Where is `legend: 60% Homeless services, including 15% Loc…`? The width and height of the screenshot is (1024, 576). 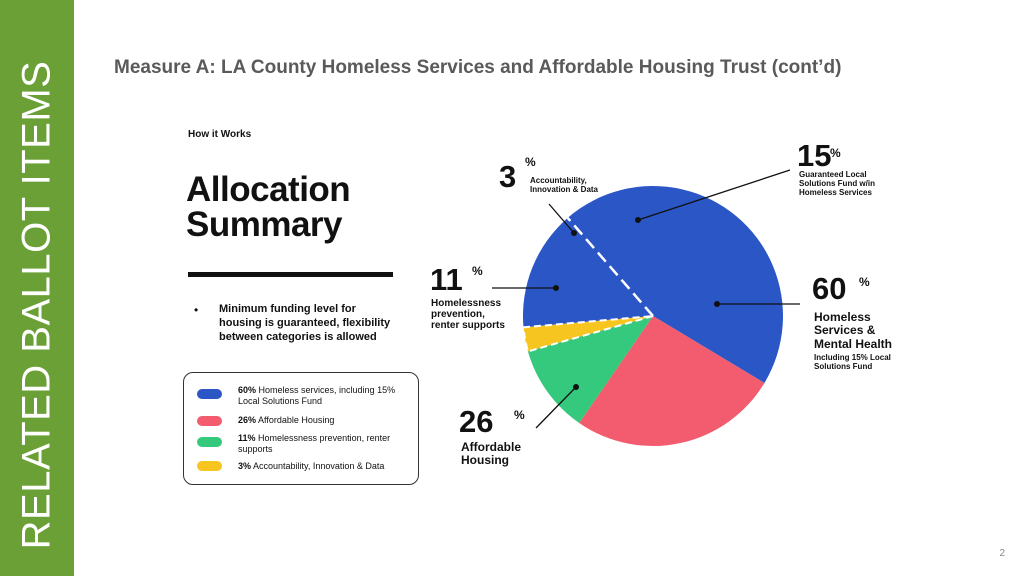 legend: 60% Homeless services, including 15% Loc… is located at coordinates (301, 428).